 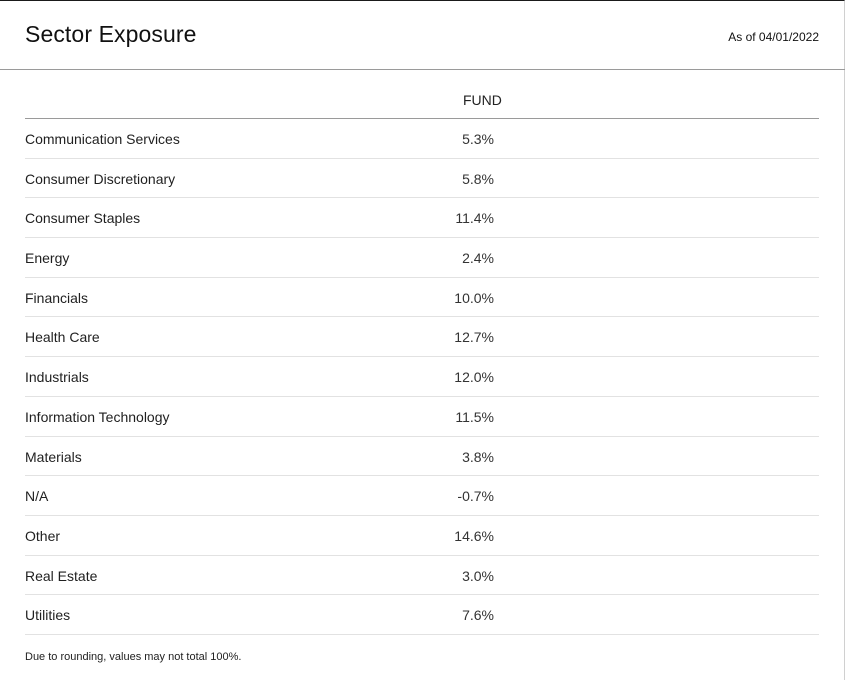 I want to click on fund-value: -0.7%, so click(x=475, y=496).